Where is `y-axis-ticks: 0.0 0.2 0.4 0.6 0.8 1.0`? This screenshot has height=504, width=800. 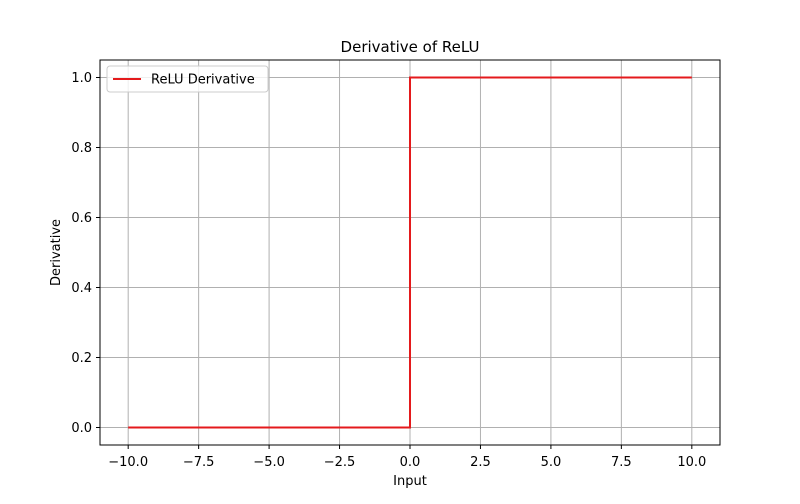
y-axis-ticks: 0.0 0.2 0.4 0.6 0.8 1.0 is located at coordinates (85, 253).